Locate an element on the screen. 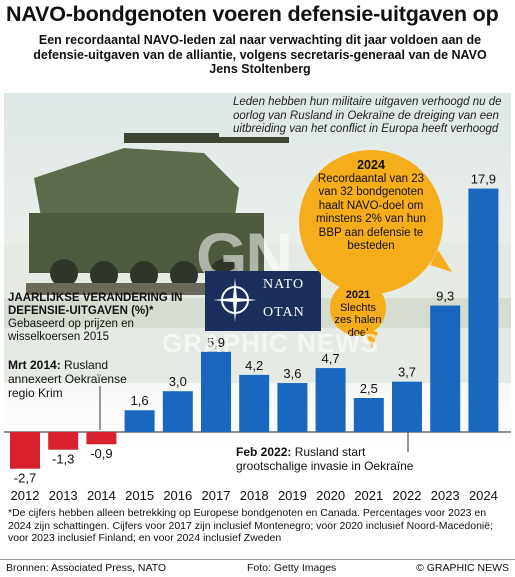  bar-2017 is located at coordinates (216, 391).